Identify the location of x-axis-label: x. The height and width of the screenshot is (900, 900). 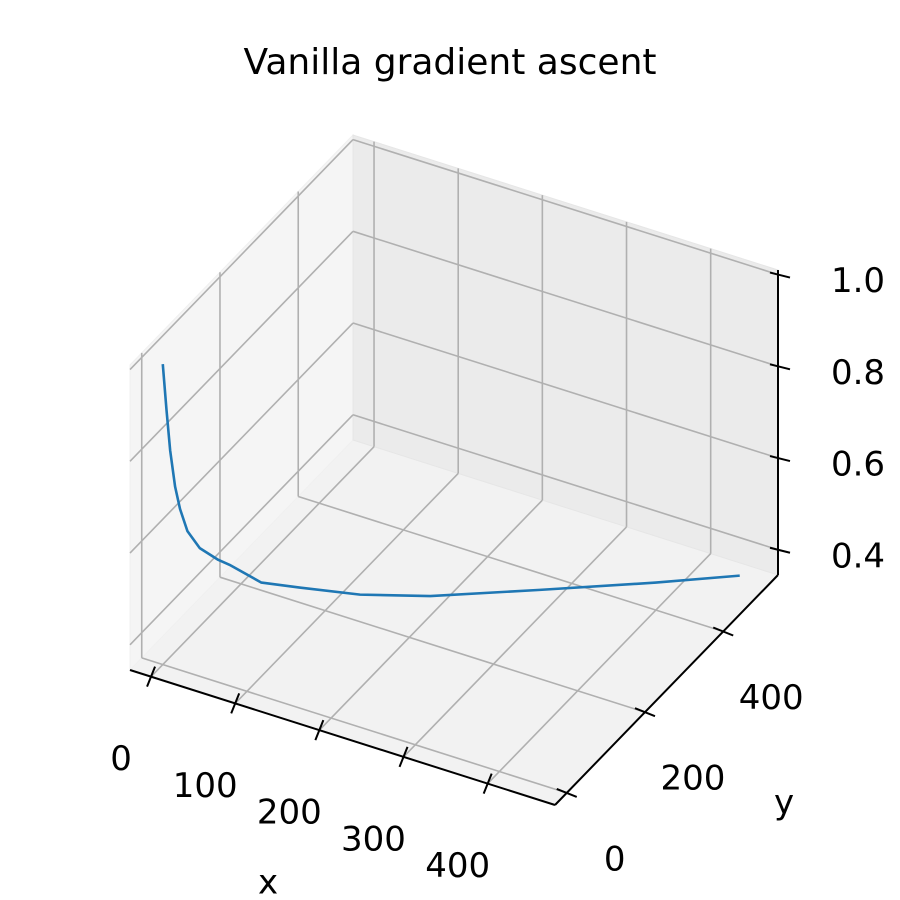
(268, 881).